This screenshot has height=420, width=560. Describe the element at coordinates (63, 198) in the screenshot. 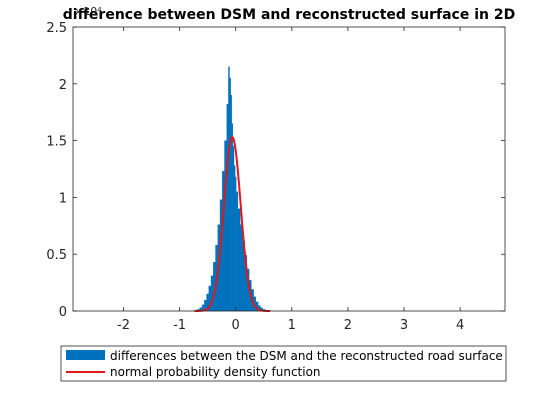

I see `y-tick-label: 1` at that location.